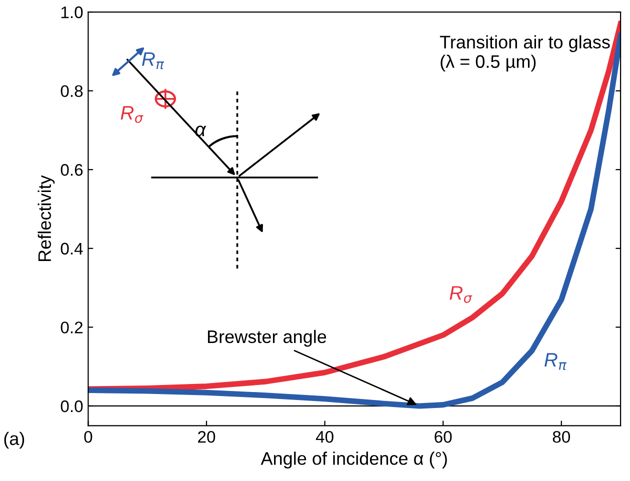 This screenshot has height=481, width=630. Describe the element at coordinates (153, 61) in the screenshot. I see `annotation: R$_{π}$` at that location.